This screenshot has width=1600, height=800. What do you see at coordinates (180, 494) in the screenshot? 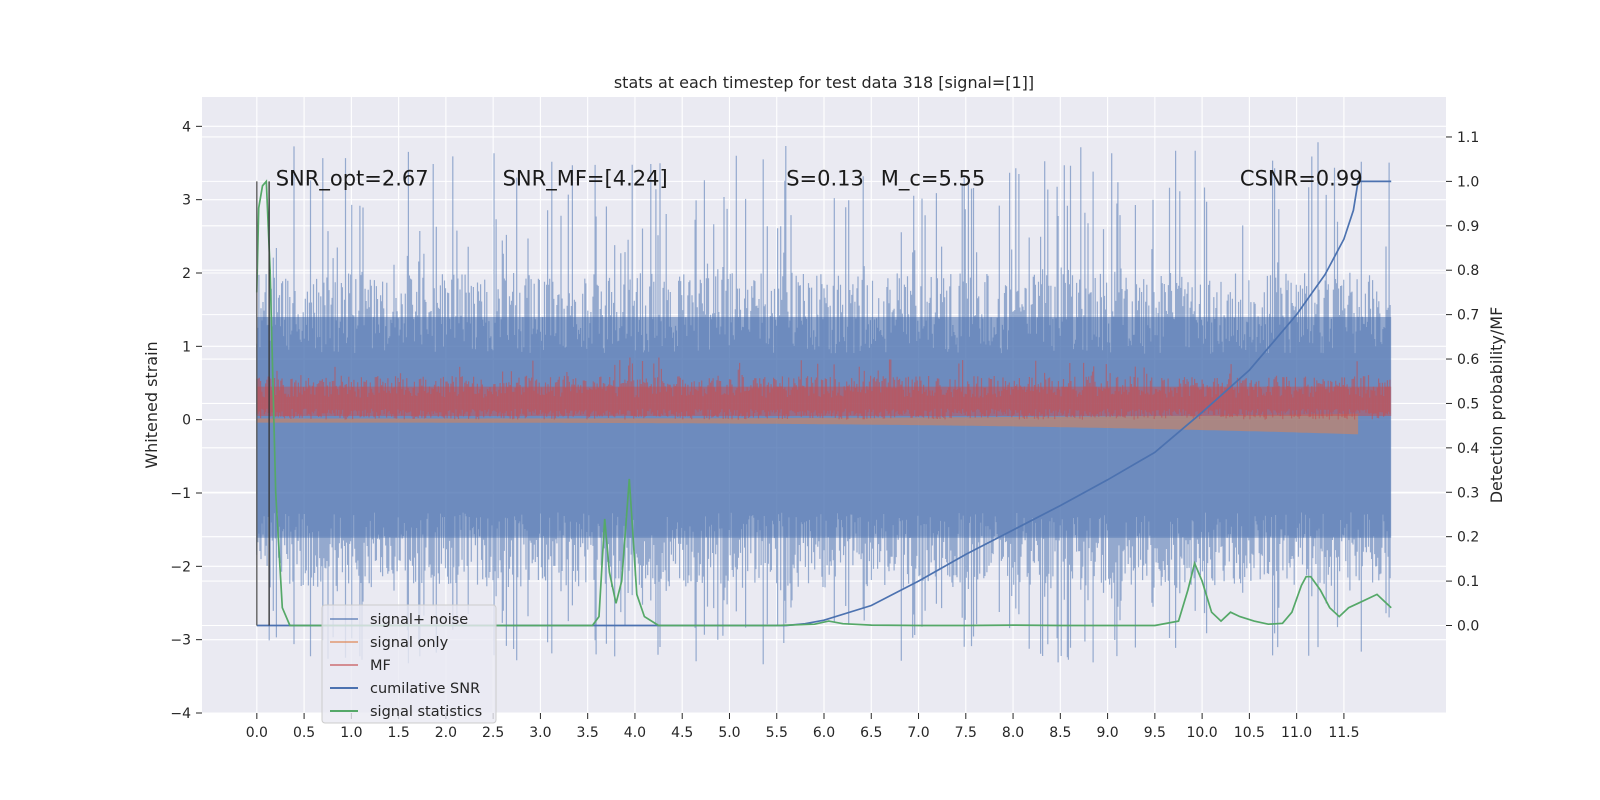
I see `y-tick-label-left: −1` at bounding box center [180, 494].